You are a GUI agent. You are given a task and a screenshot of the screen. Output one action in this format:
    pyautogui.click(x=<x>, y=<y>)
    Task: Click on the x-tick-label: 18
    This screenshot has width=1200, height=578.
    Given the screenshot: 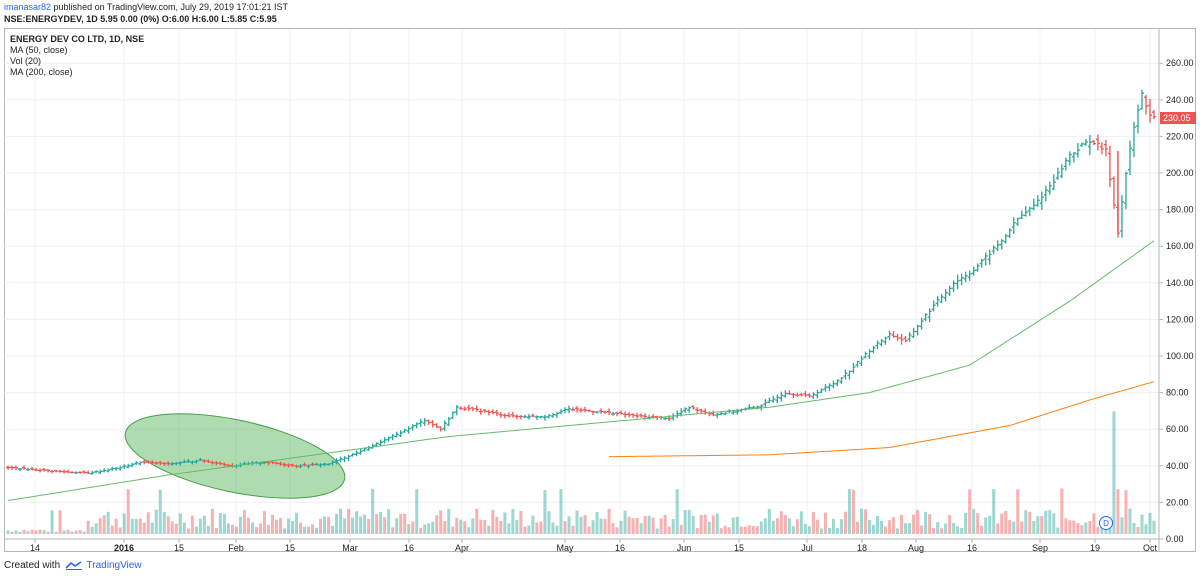 What is the action you would take?
    pyautogui.click(x=862, y=548)
    